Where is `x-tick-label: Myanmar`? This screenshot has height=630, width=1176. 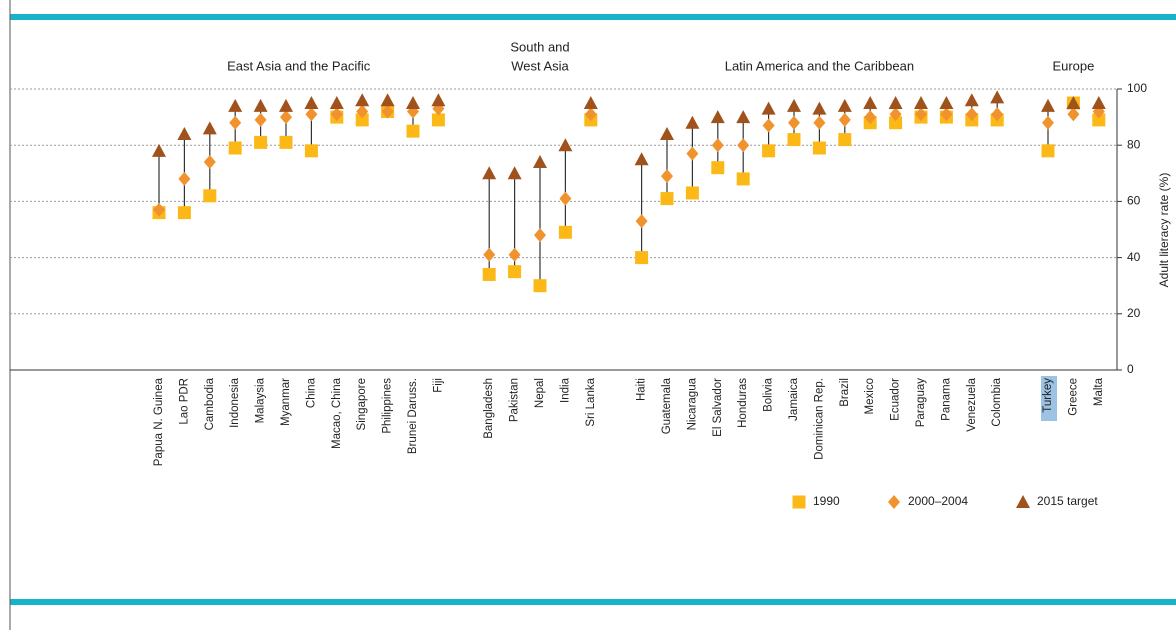
x-tick-label: Myanmar is located at coordinates (286, 402).